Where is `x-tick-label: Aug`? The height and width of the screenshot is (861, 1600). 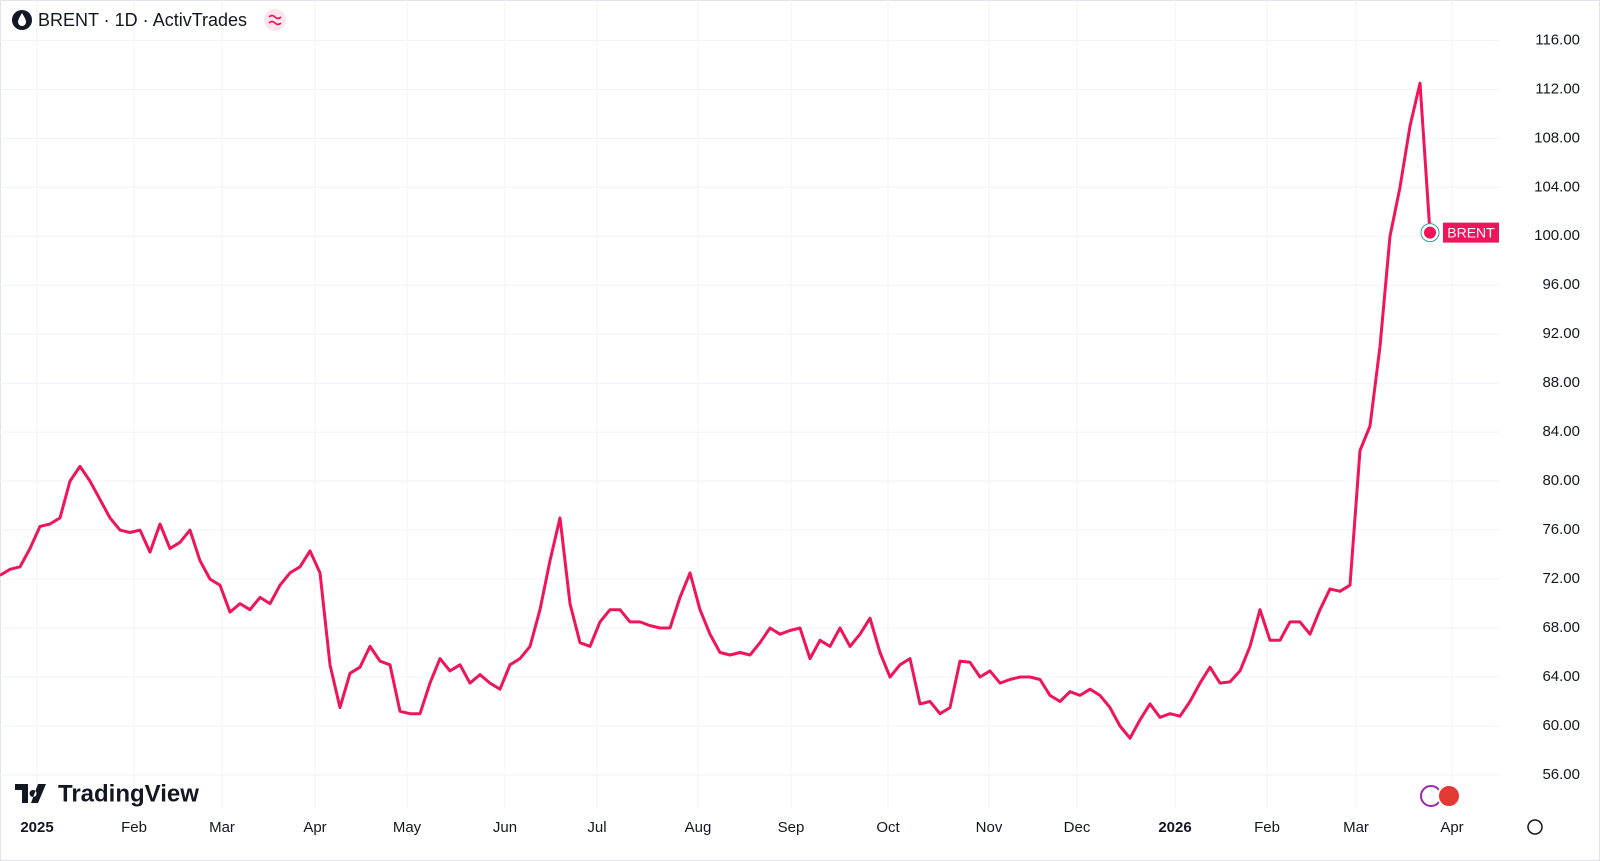
x-tick-label: Aug is located at coordinates (698, 827).